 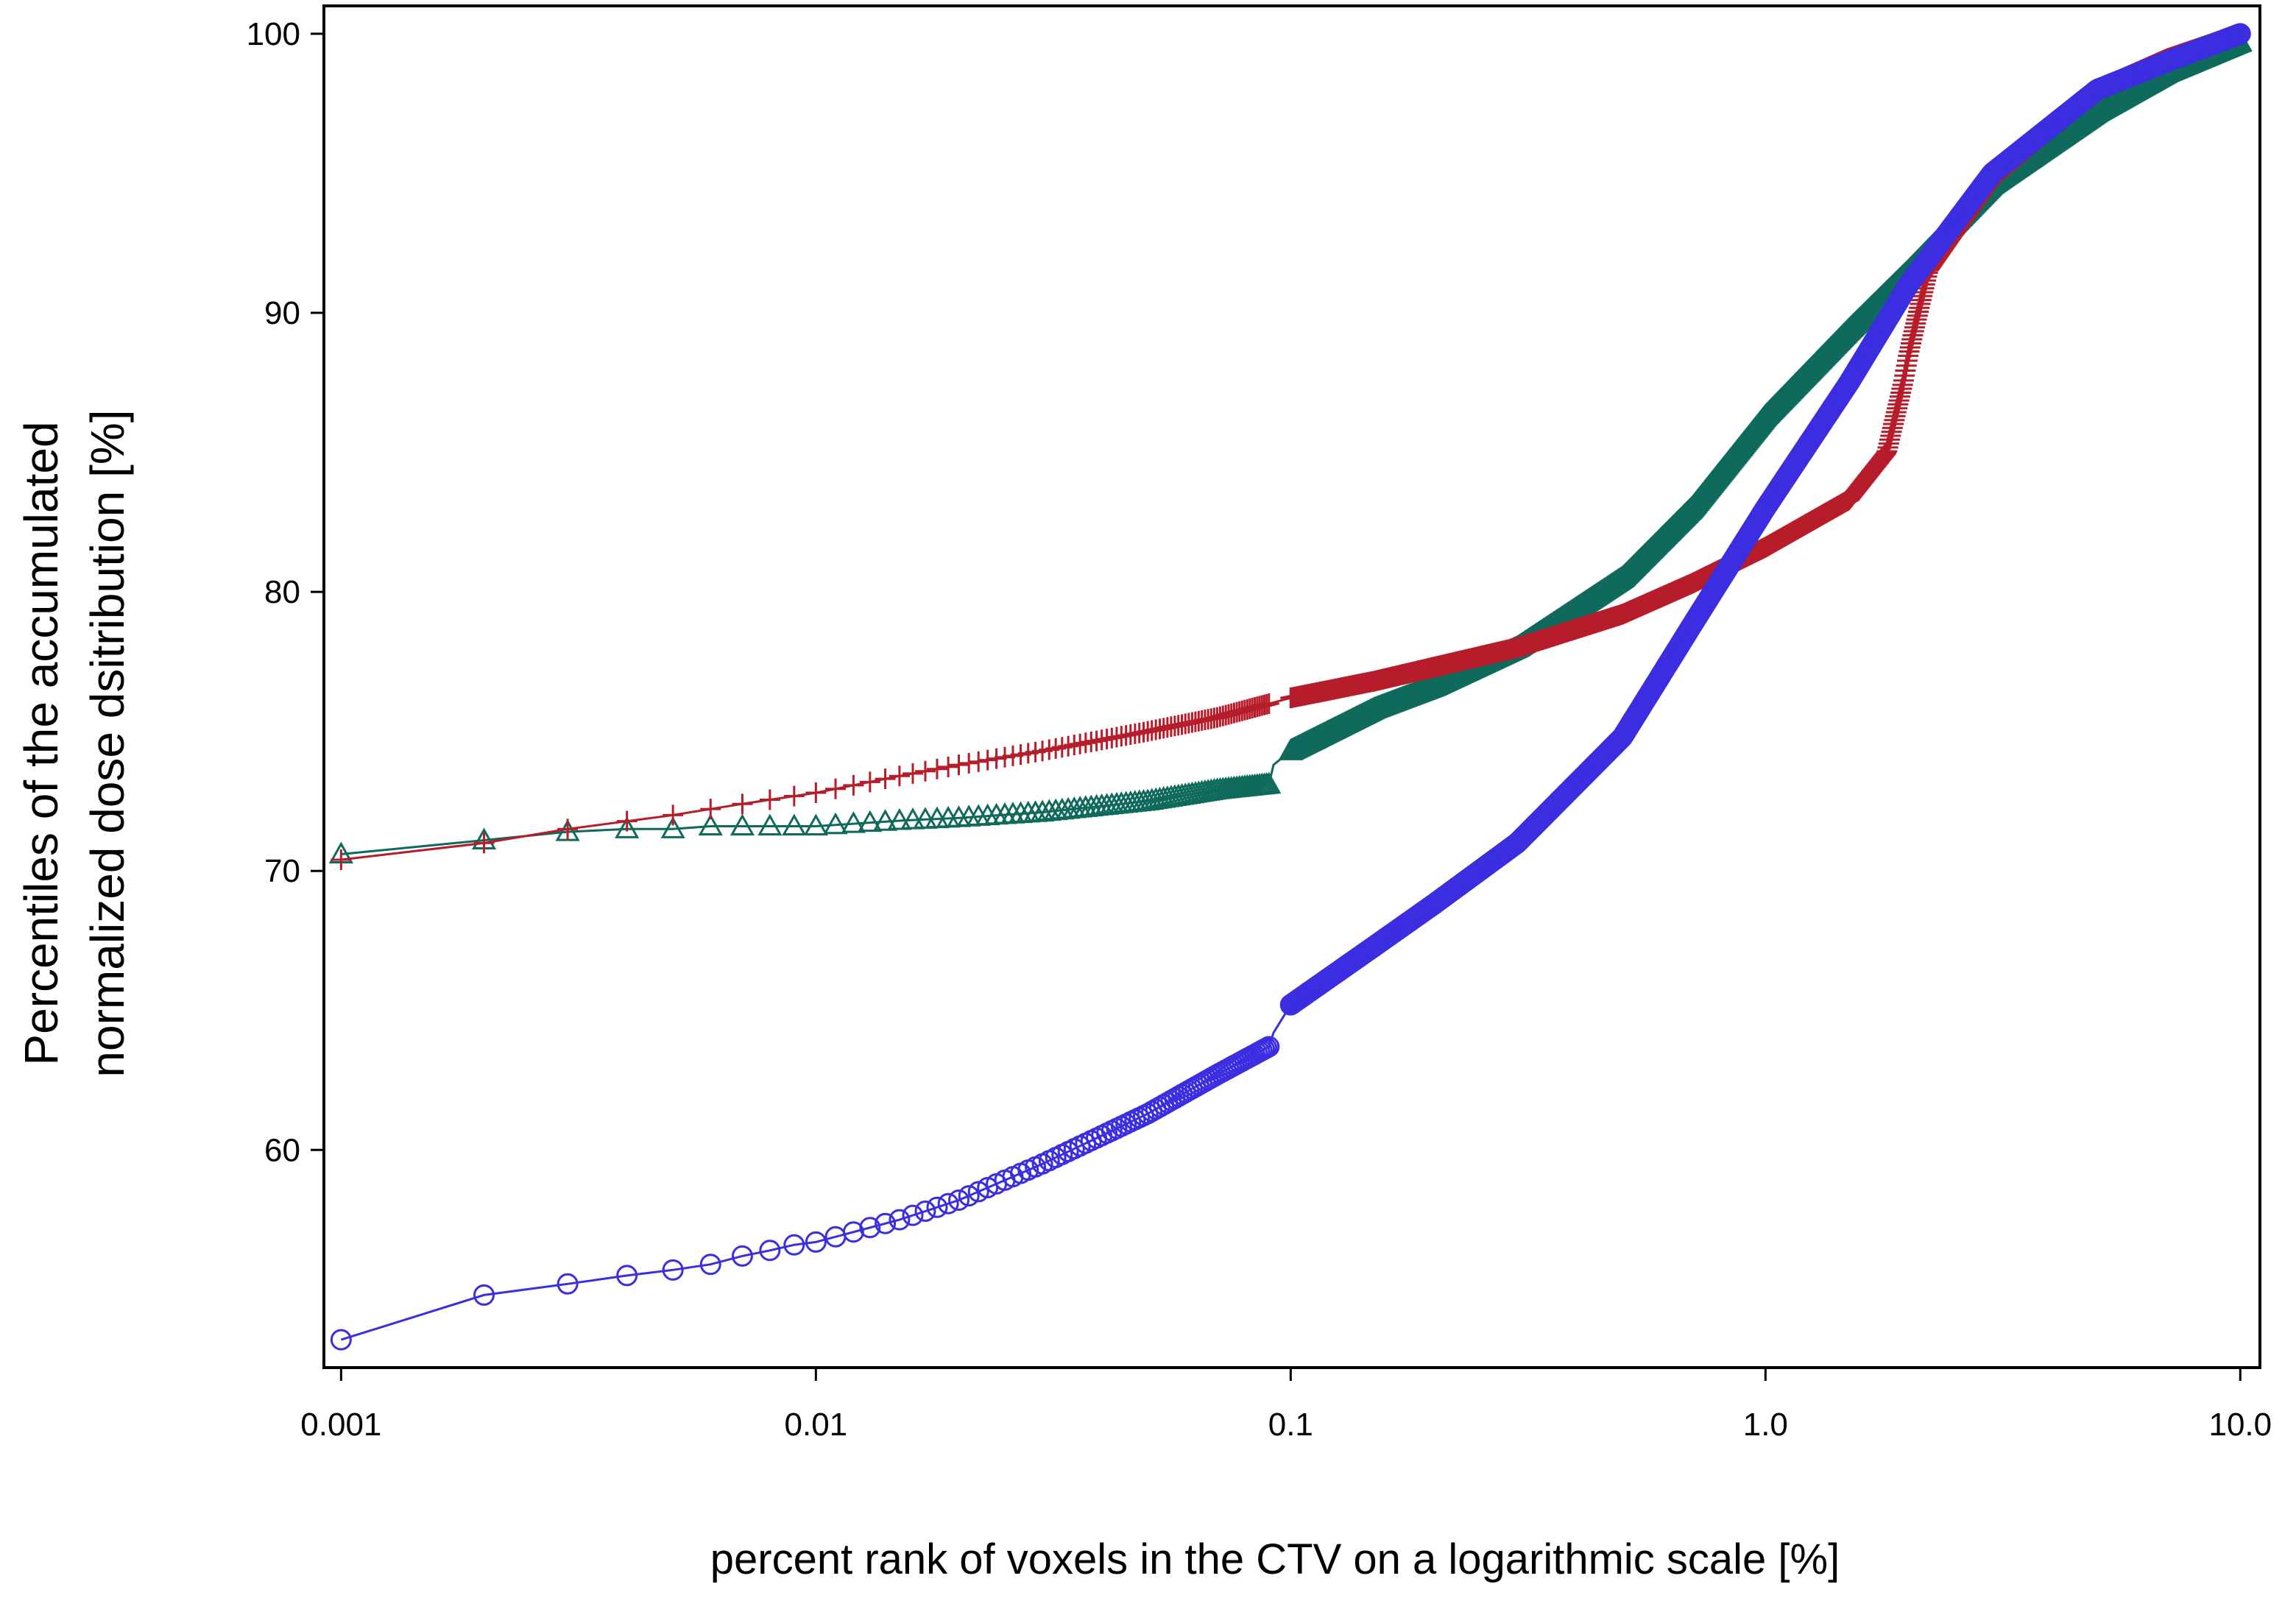 What do you see at coordinates (1291, 1425) in the screenshot?
I see `x-tick-label: 0.1` at bounding box center [1291, 1425].